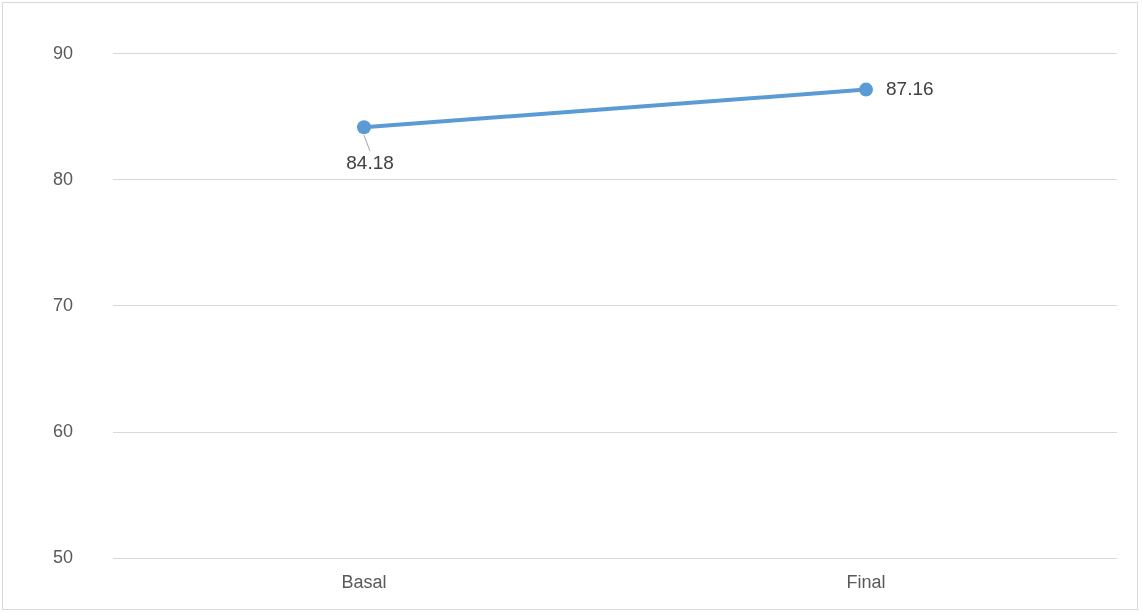 The image size is (1142, 613). What do you see at coordinates (866, 581) in the screenshot?
I see `x-tick-label: Final` at bounding box center [866, 581].